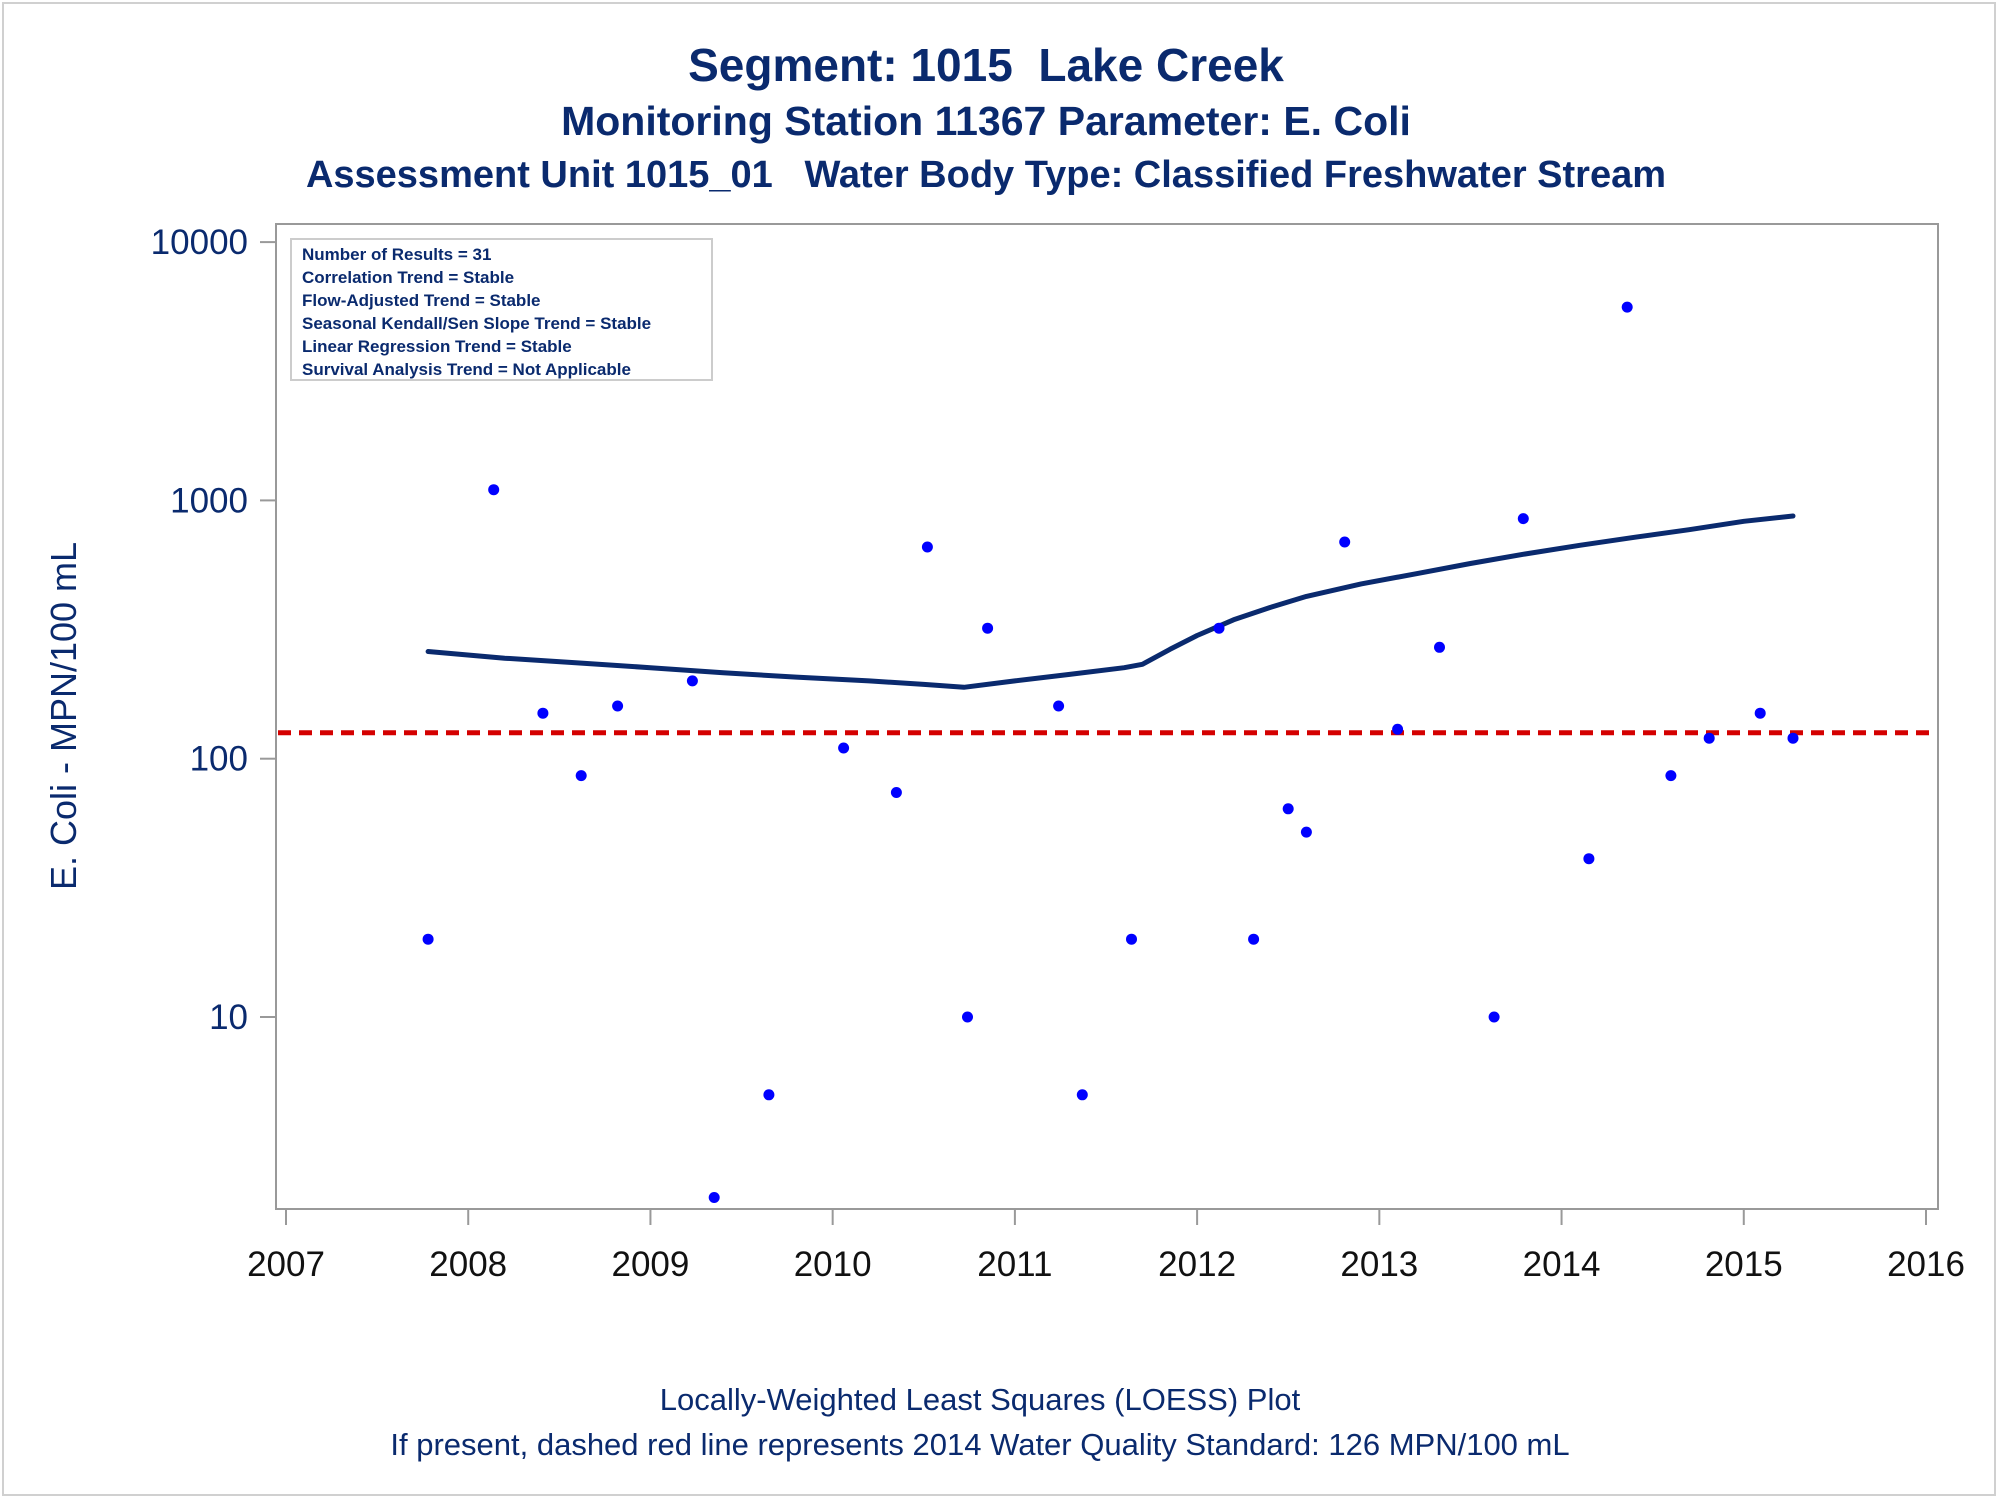 The height and width of the screenshot is (1500, 2000). What do you see at coordinates (1744, 1264) in the screenshot?
I see `x-tick-label: 2015` at bounding box center [1744, 1264].